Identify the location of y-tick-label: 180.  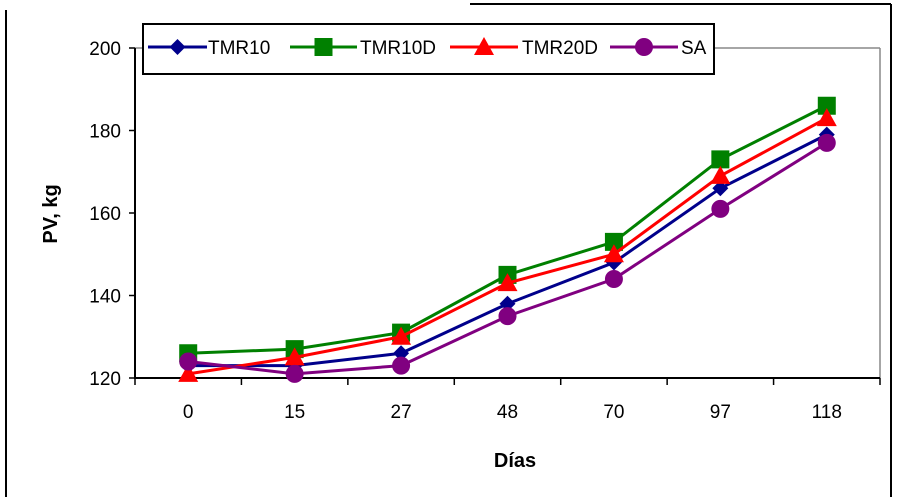
(105, 132).